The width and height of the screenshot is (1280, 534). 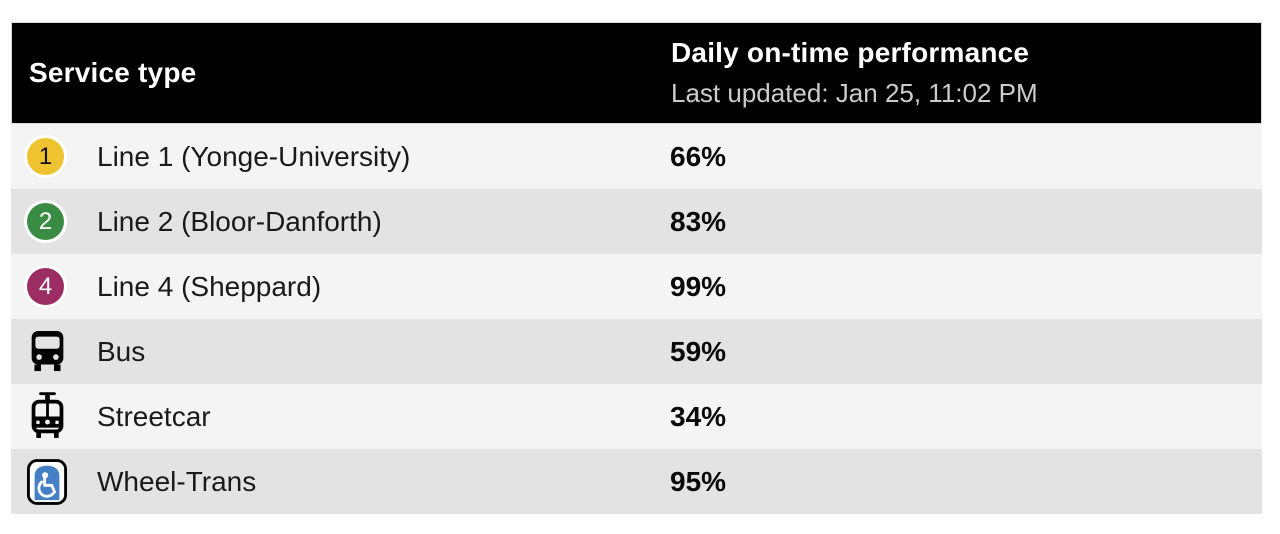 I want to click on last-updated-text: Last updated: Jan 25, 11:02 PM, so click(x=854, y=93).